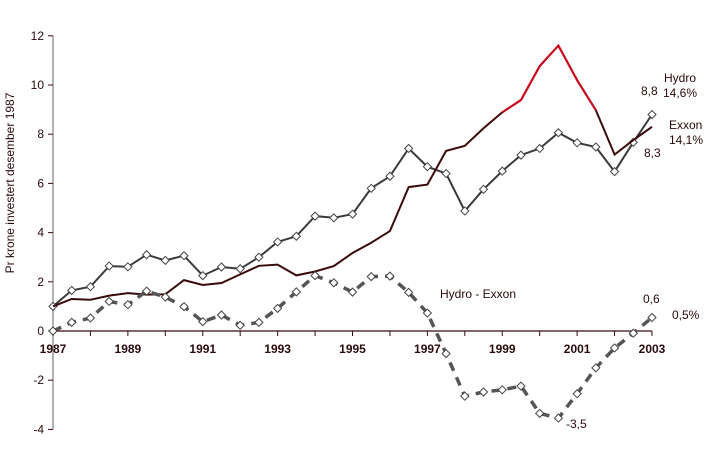  What do you see at coordinates (38, 85) in the screenshot?
I see `y-tick-label: 10` at bounding box center [38, 85].